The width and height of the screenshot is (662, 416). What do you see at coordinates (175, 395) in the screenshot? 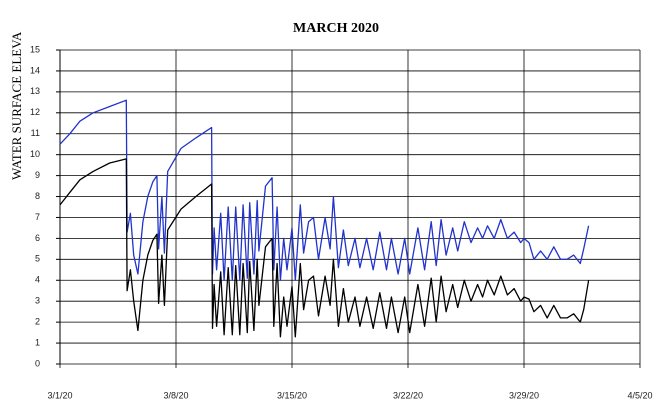
I see `x-tick-label: 3/8/20` at bounding box center [175, 395].